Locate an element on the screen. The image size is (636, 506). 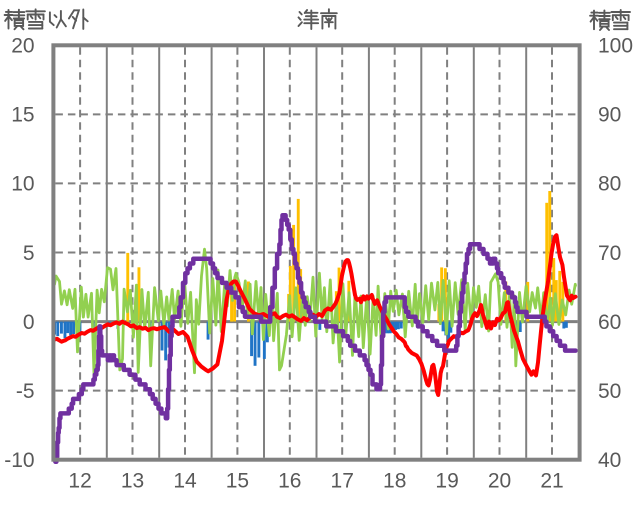
svg-text: 14 is located at coordinates (185, 480).